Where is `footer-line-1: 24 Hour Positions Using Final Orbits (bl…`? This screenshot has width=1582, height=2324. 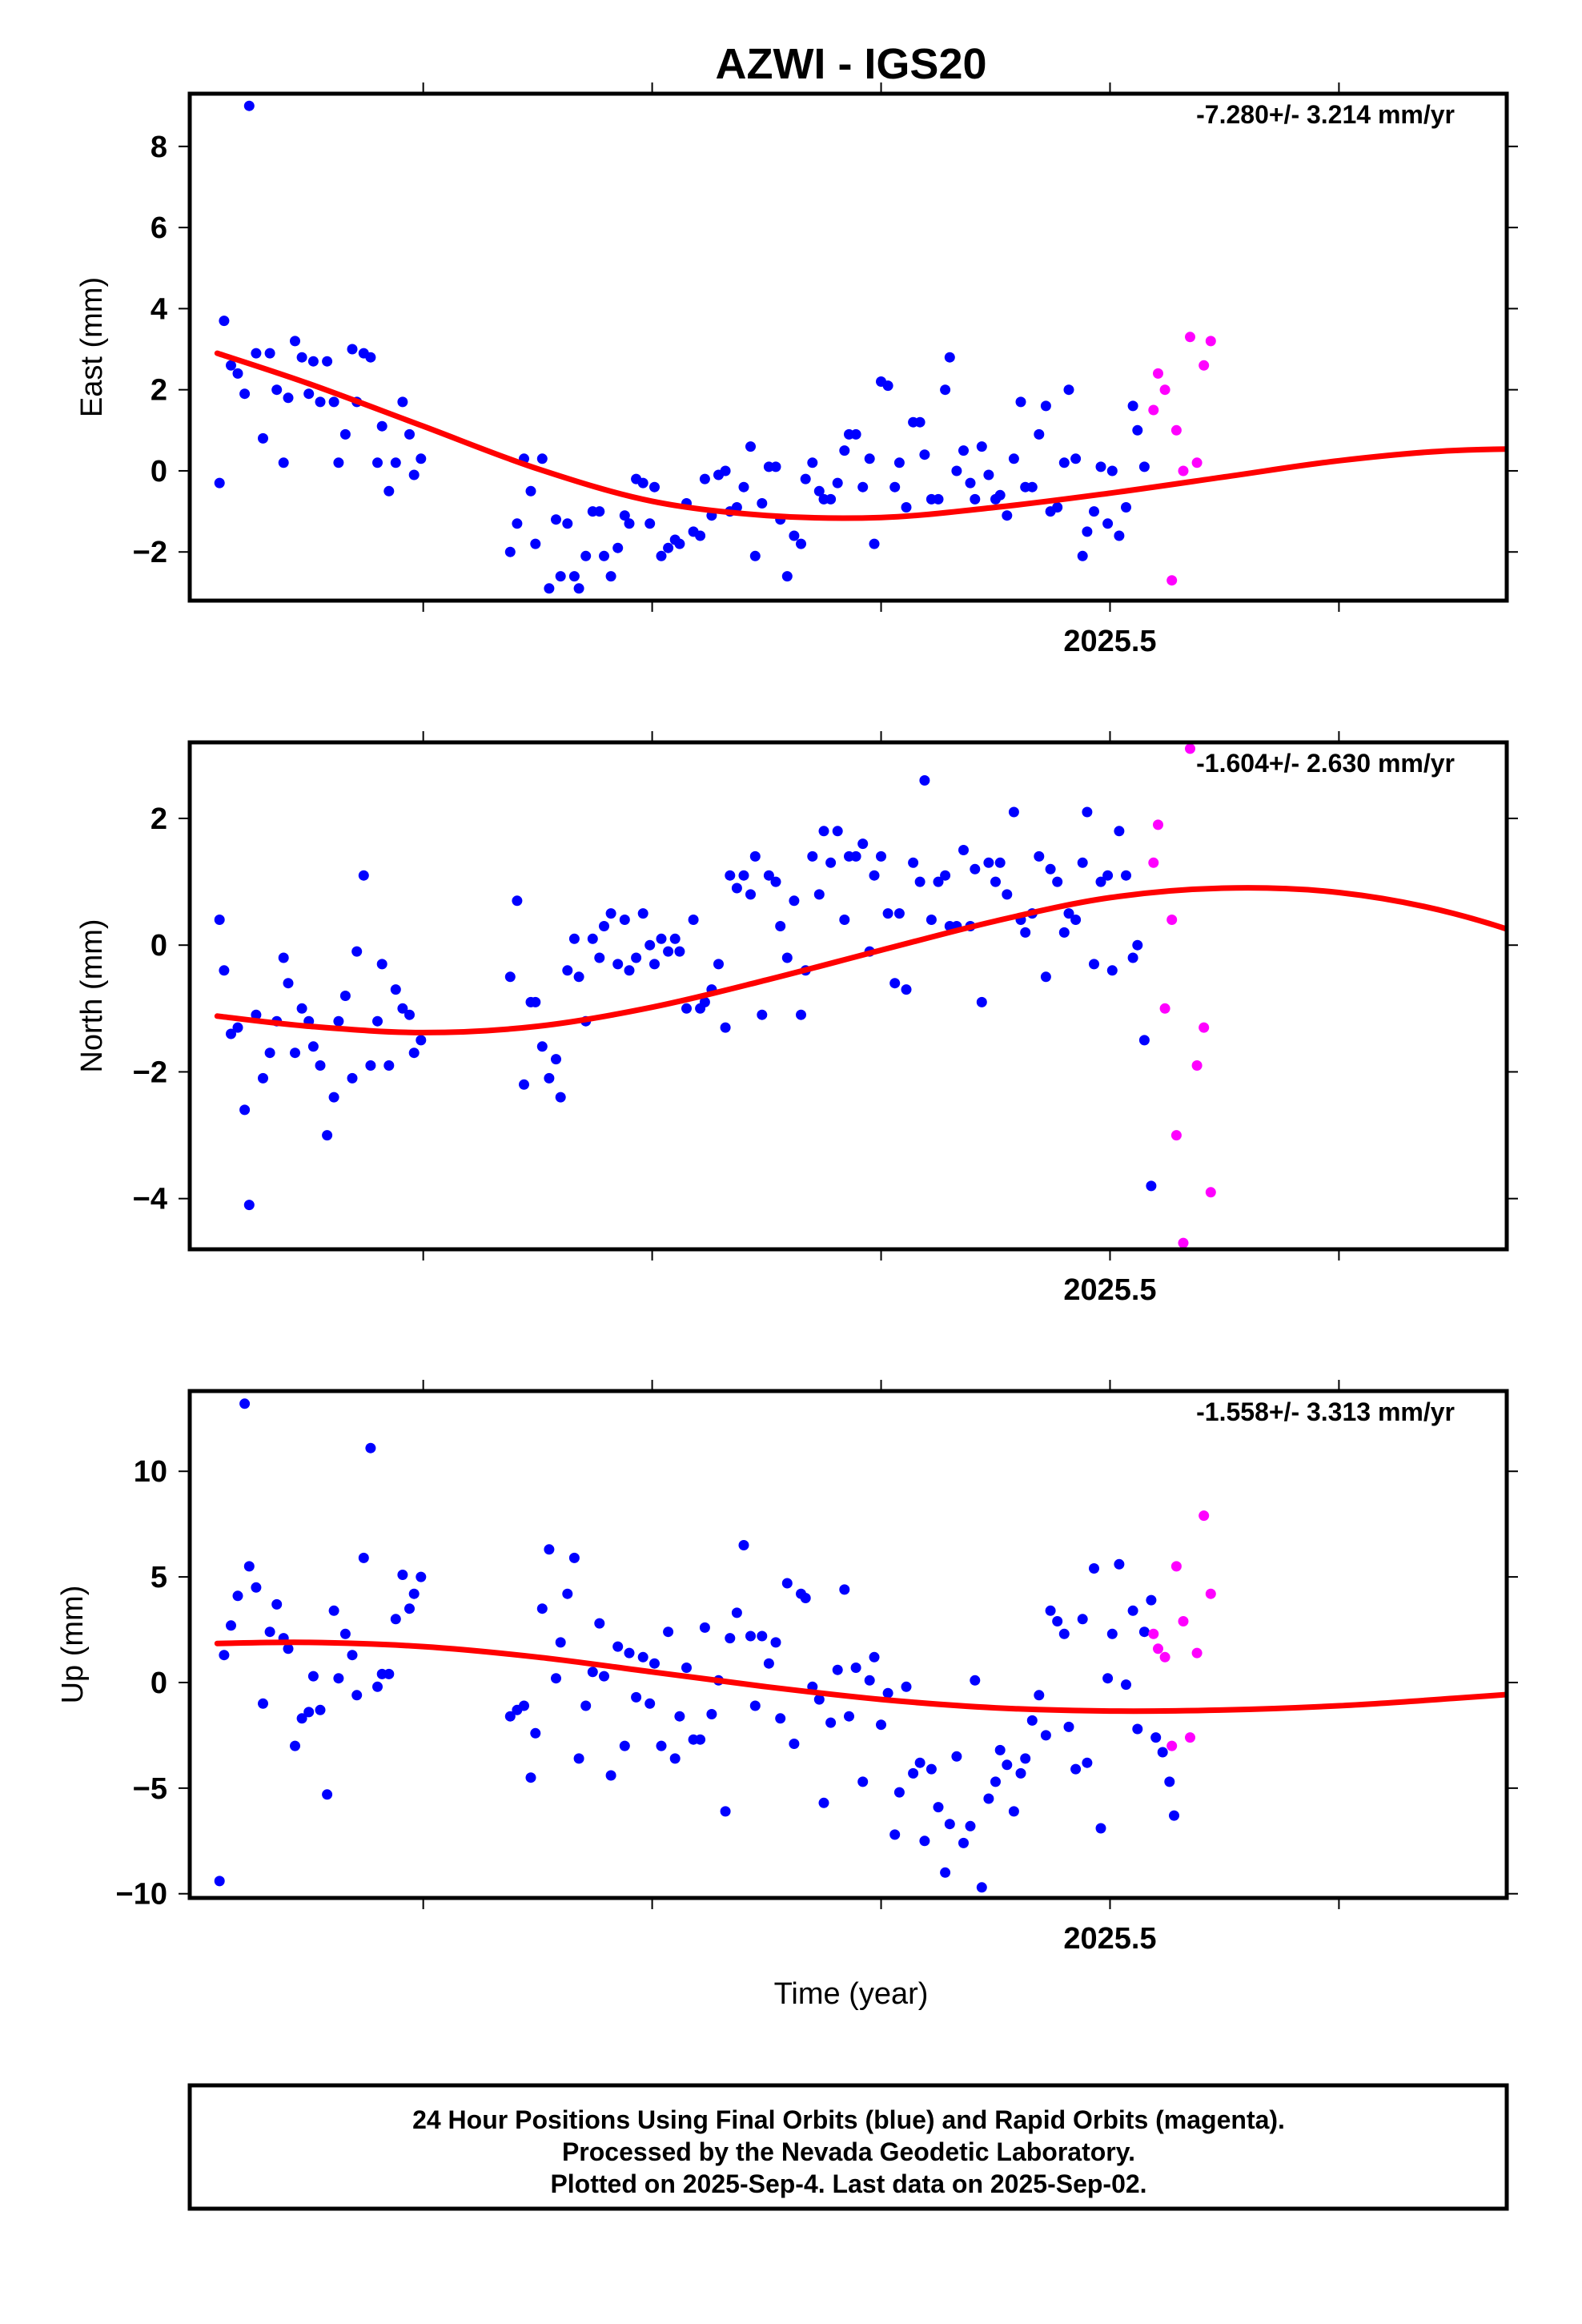 footer-line-1: 24 Hour Positions Using Final Orbits (bl… is located at coordinates (848, 2119).